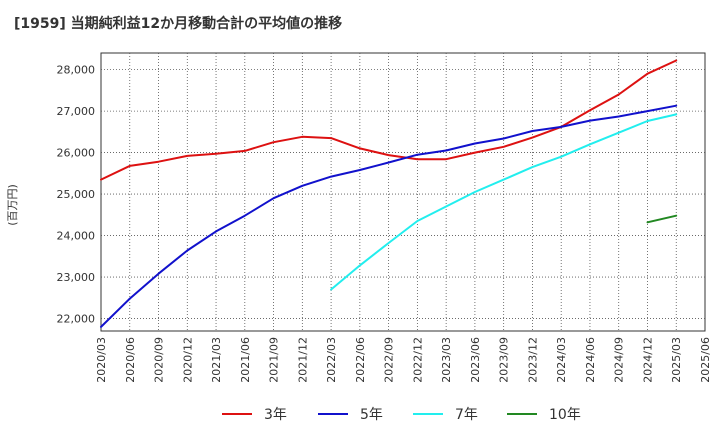 The height and width of the screenshot is (444, 720). Describe the element at coordinates (561, 360) in the screenshot. I see `x-tick-label: 2024/03` at that location.